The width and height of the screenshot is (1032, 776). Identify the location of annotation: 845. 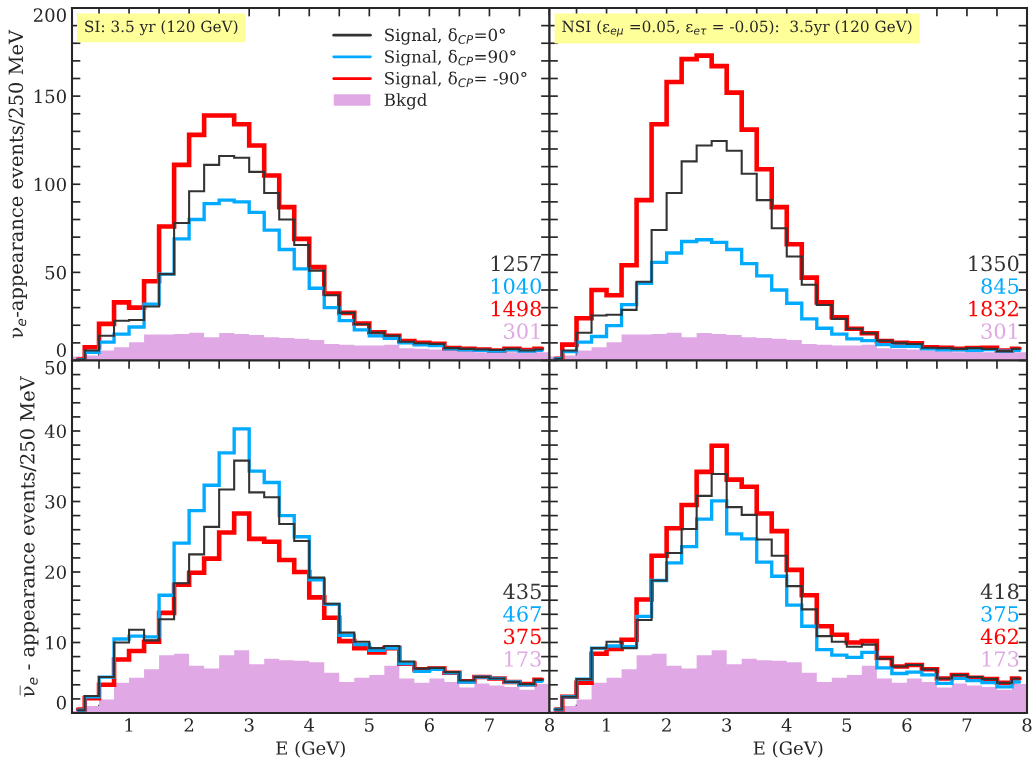
(1000, 286).